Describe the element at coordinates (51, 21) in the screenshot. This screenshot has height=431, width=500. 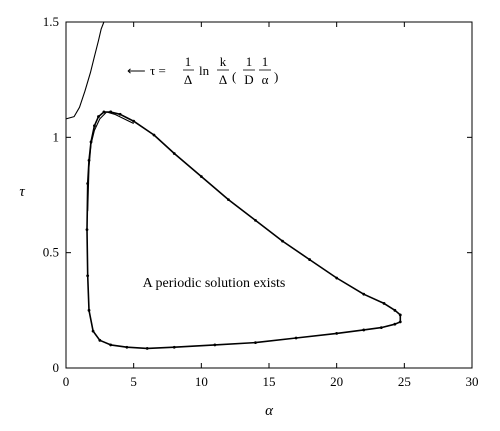
I see `y-tick-label: 1.5` at that location.